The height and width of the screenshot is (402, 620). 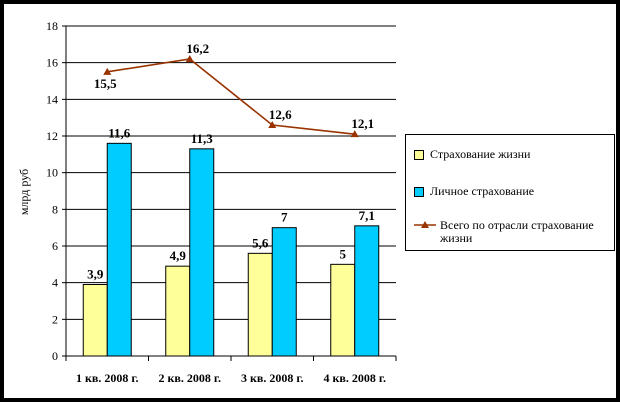 I want to click on y-tick-label-0: 0, so click(x=55, y=356).